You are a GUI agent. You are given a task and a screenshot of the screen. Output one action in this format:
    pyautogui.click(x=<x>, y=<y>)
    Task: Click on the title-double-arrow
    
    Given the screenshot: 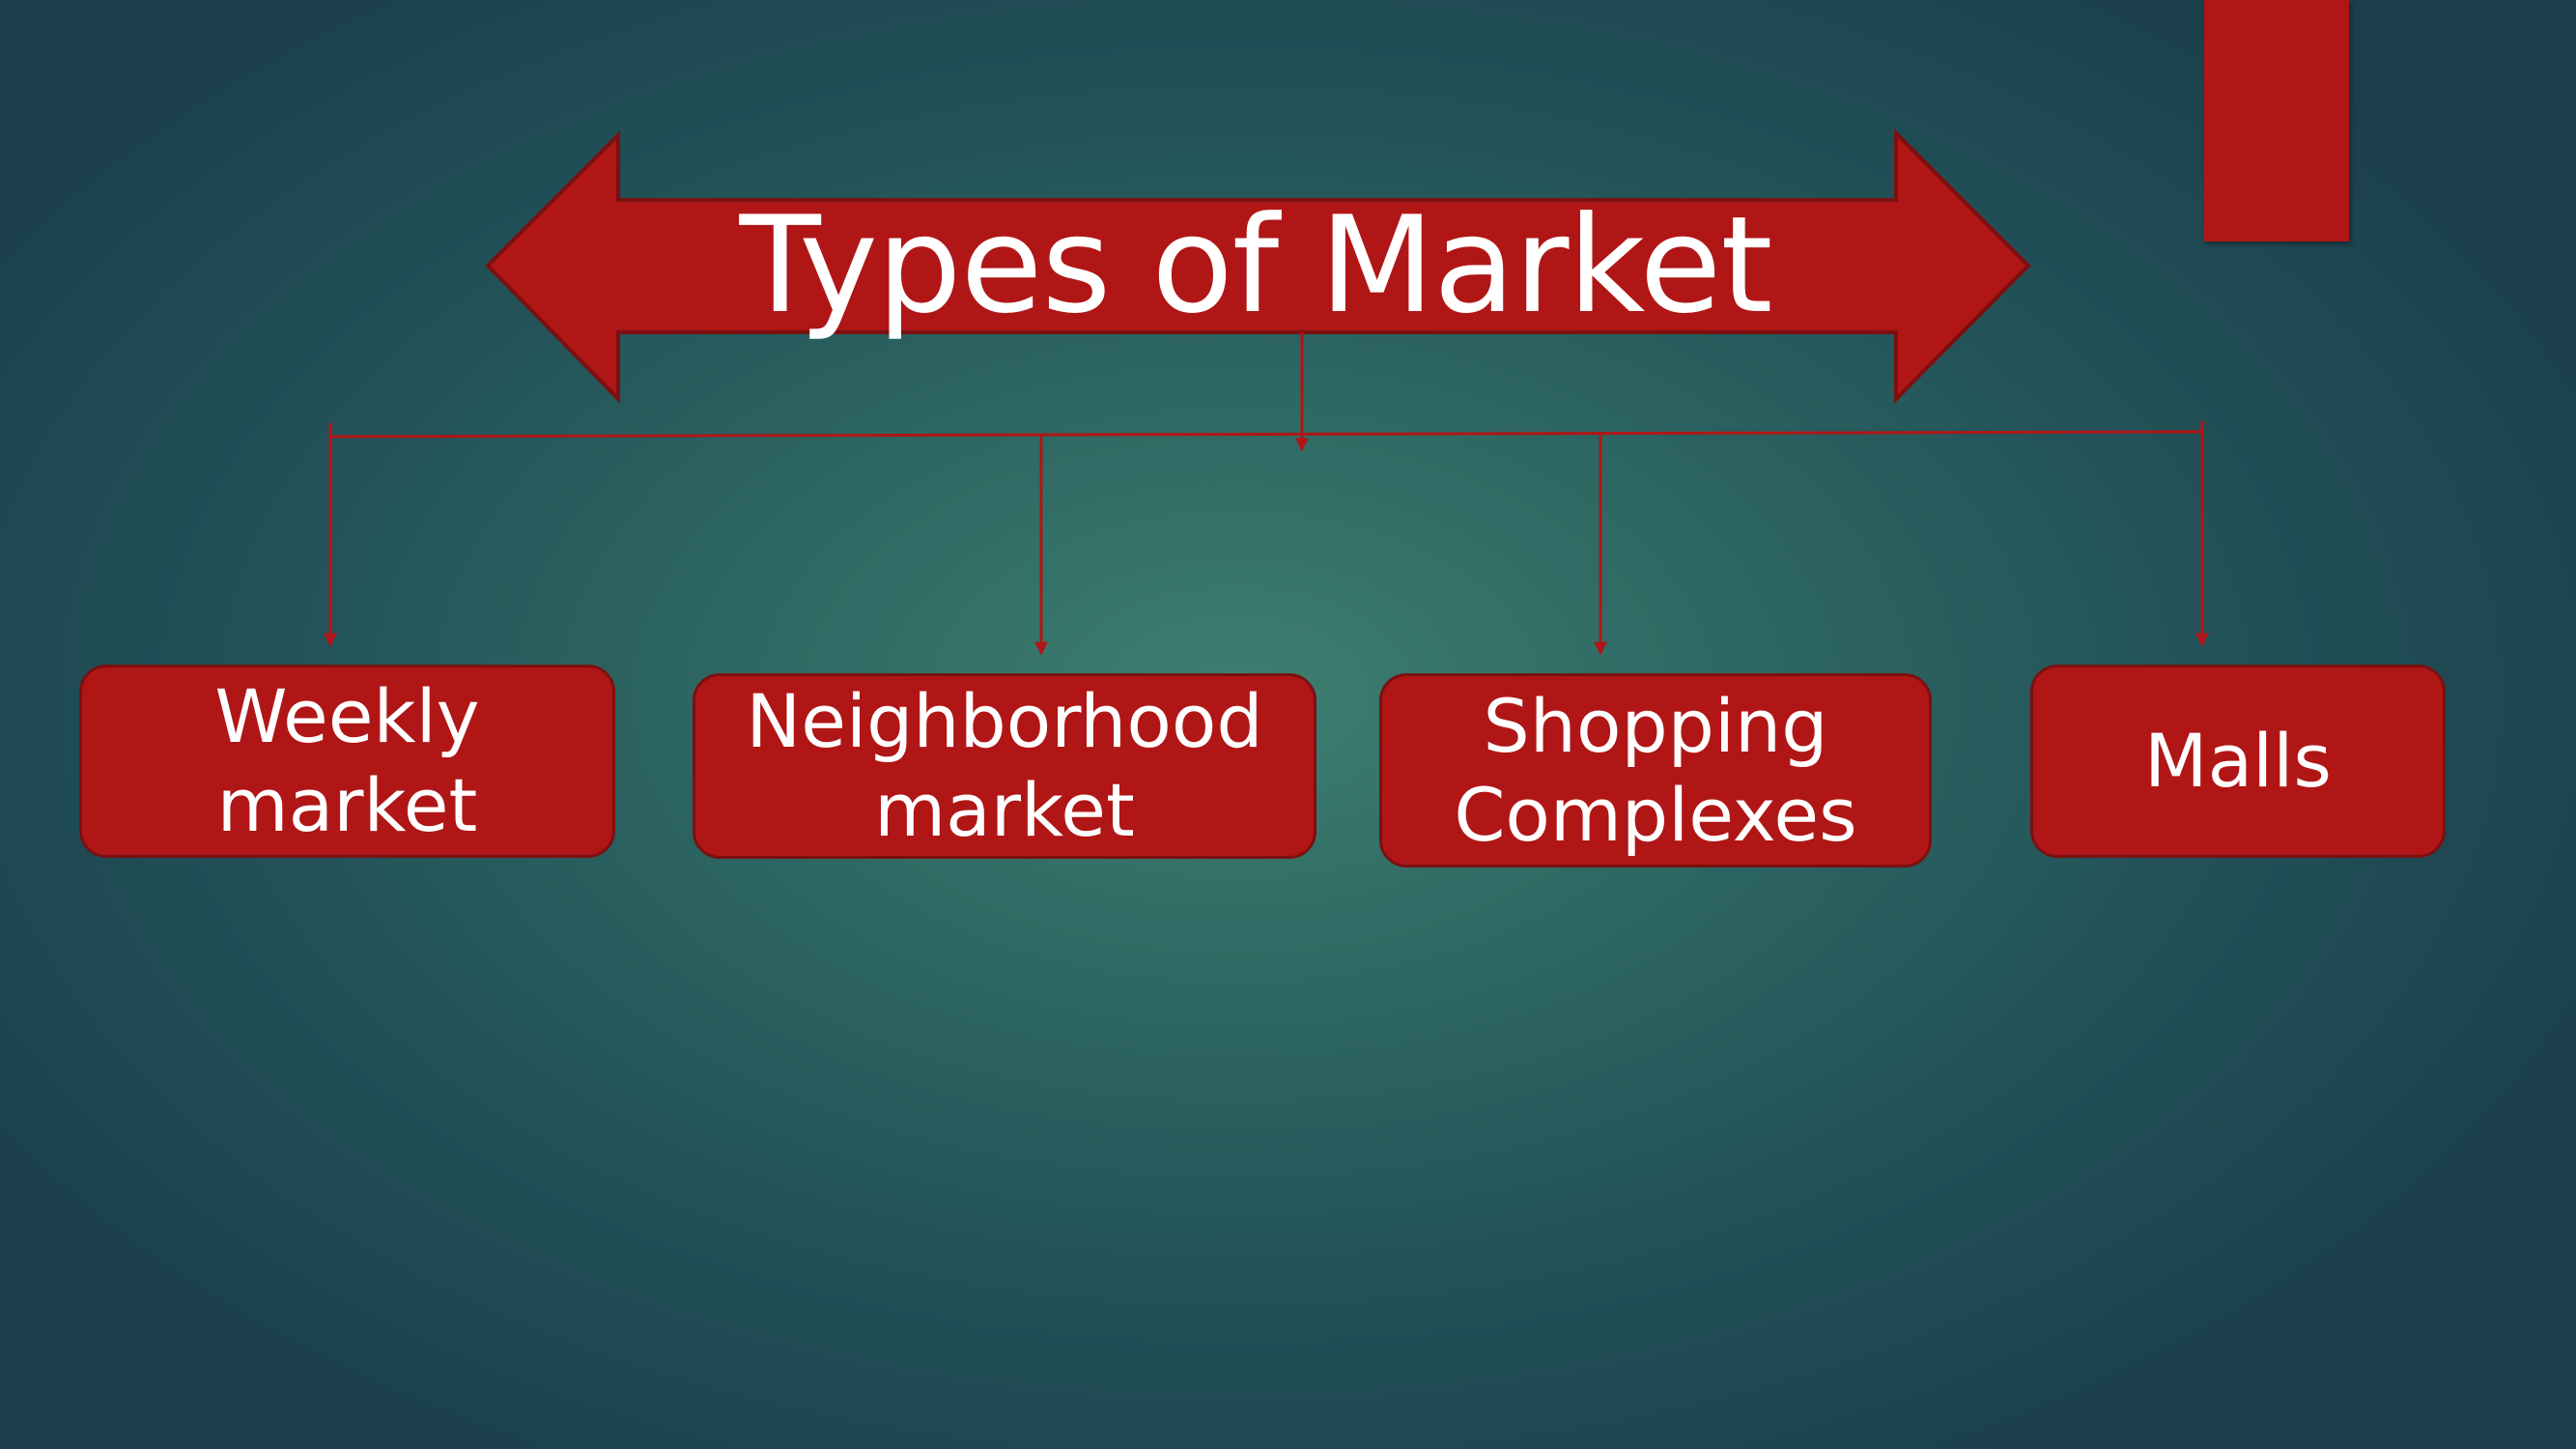 What is the action you would take?
    pyautogui.click(x=1258, y=266)
    